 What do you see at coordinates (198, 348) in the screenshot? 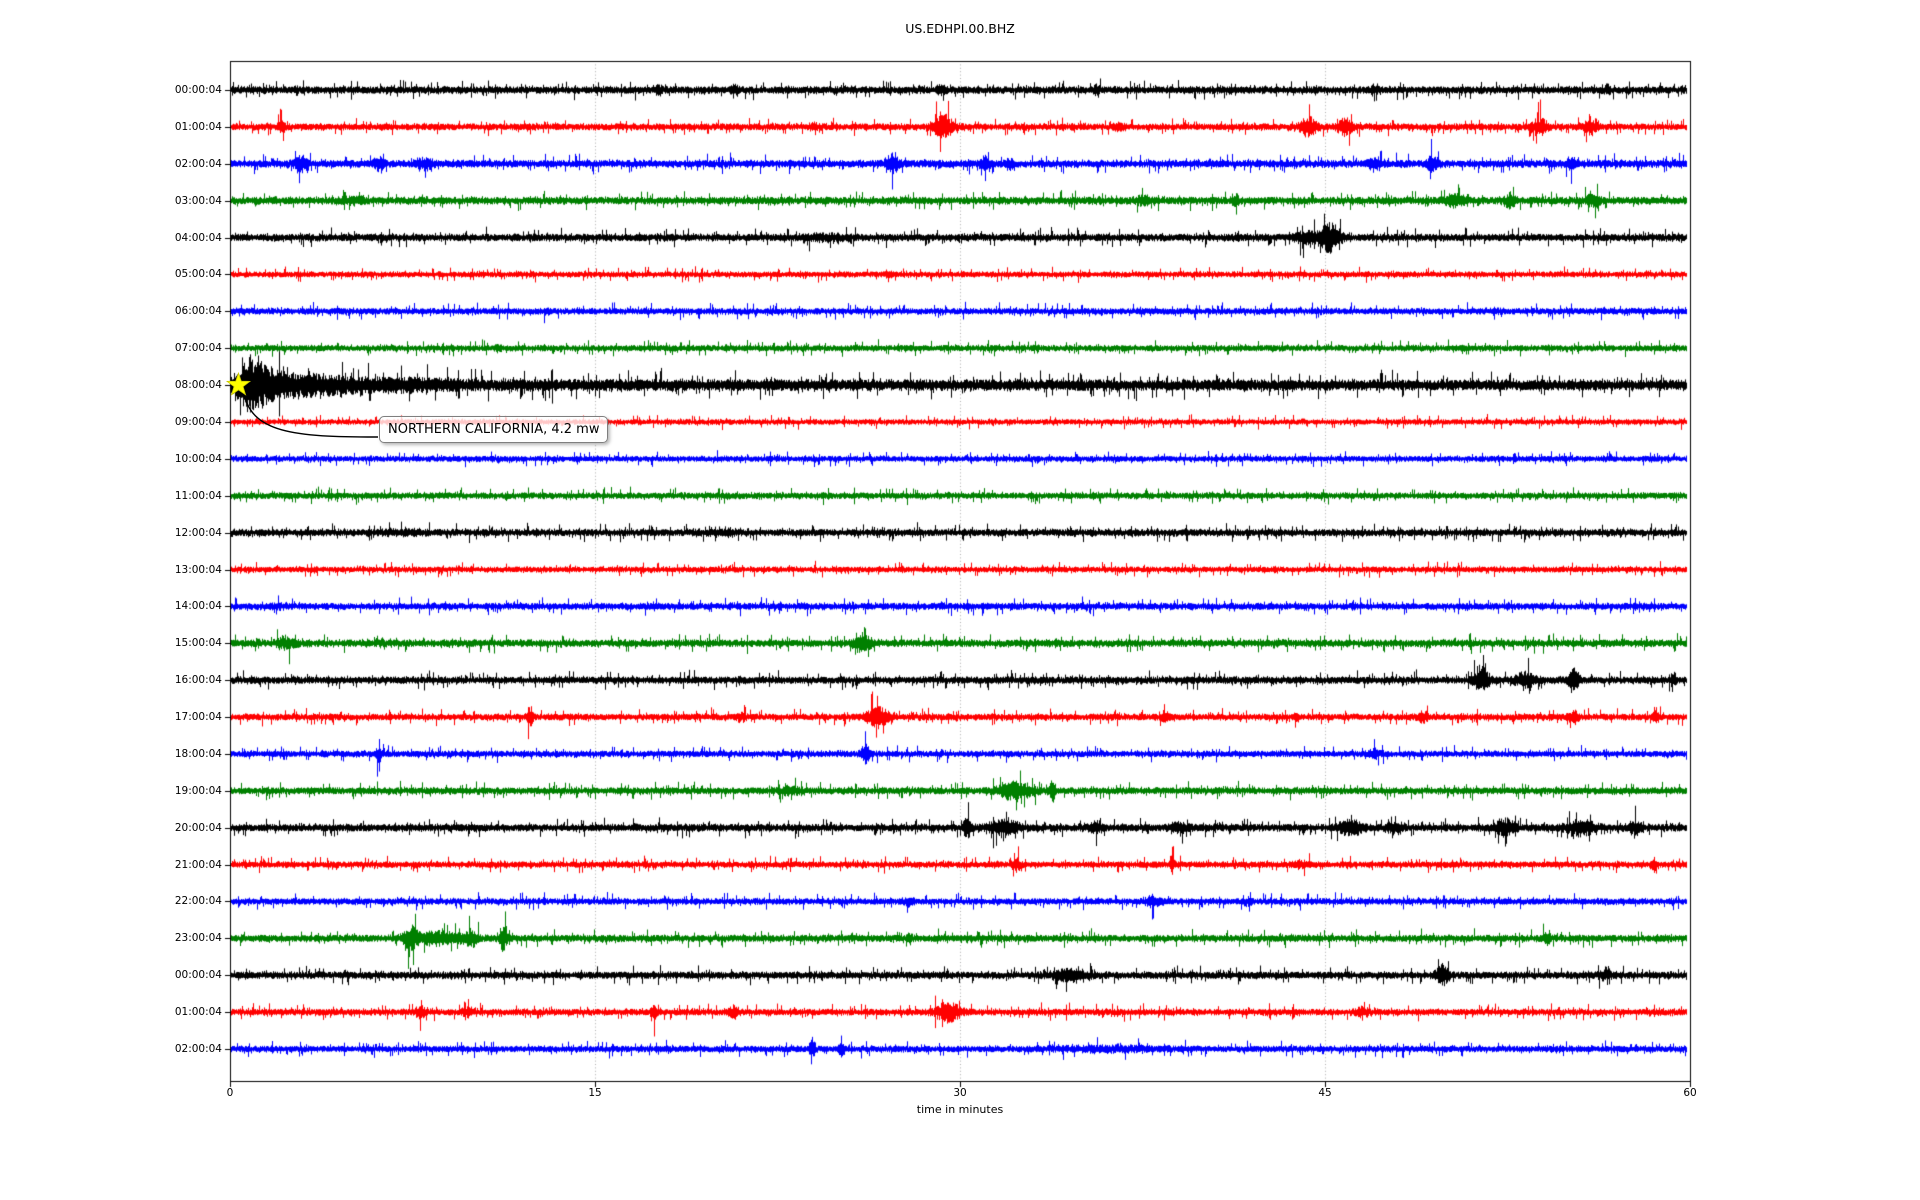
I see `y-tick-label: 07:00:04` at bounding box center [198, 348].